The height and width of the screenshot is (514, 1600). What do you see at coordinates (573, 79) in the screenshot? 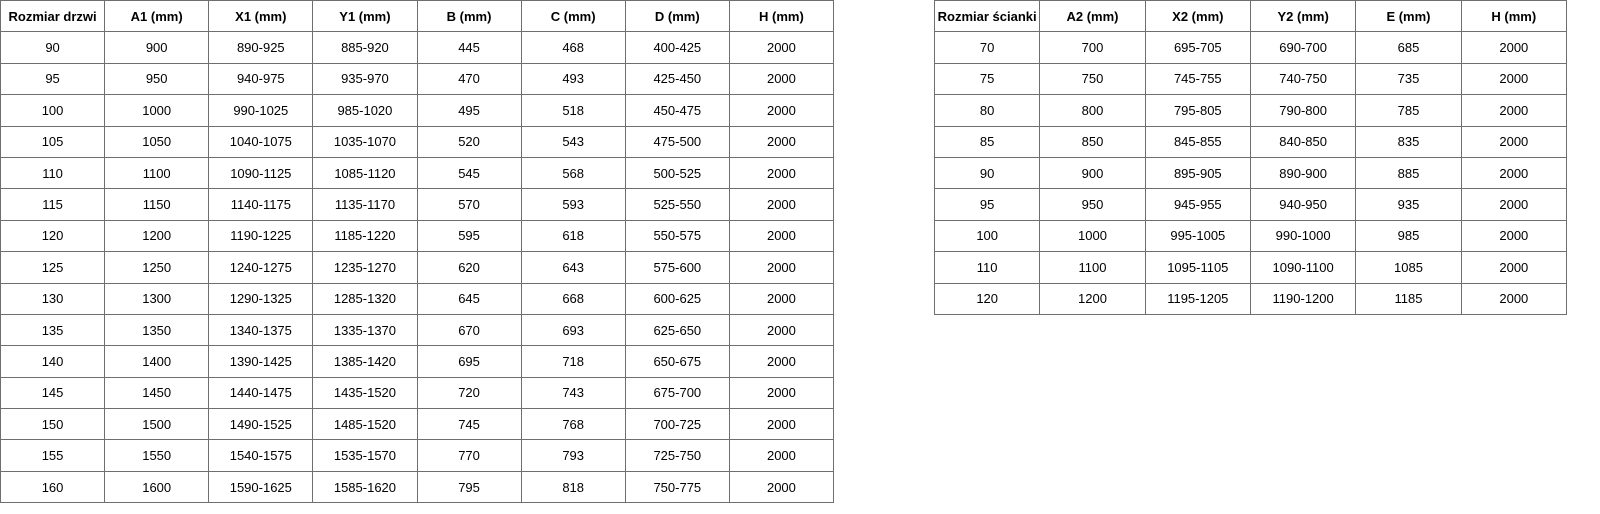
I see `table-cell: 493` at bounding box center [573, 79].